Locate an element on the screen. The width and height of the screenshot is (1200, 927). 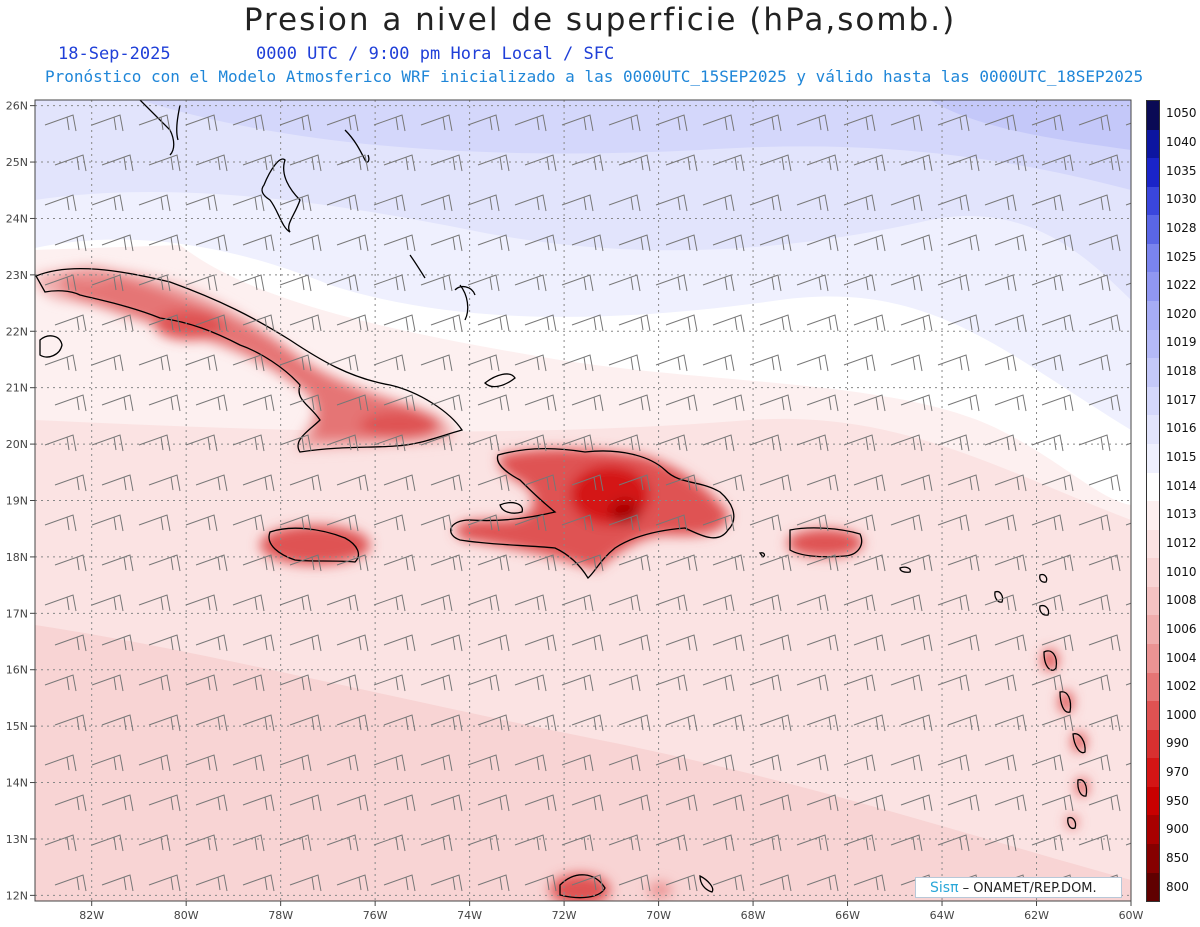
lat-label: 21N is located at coordinates (17, 388).